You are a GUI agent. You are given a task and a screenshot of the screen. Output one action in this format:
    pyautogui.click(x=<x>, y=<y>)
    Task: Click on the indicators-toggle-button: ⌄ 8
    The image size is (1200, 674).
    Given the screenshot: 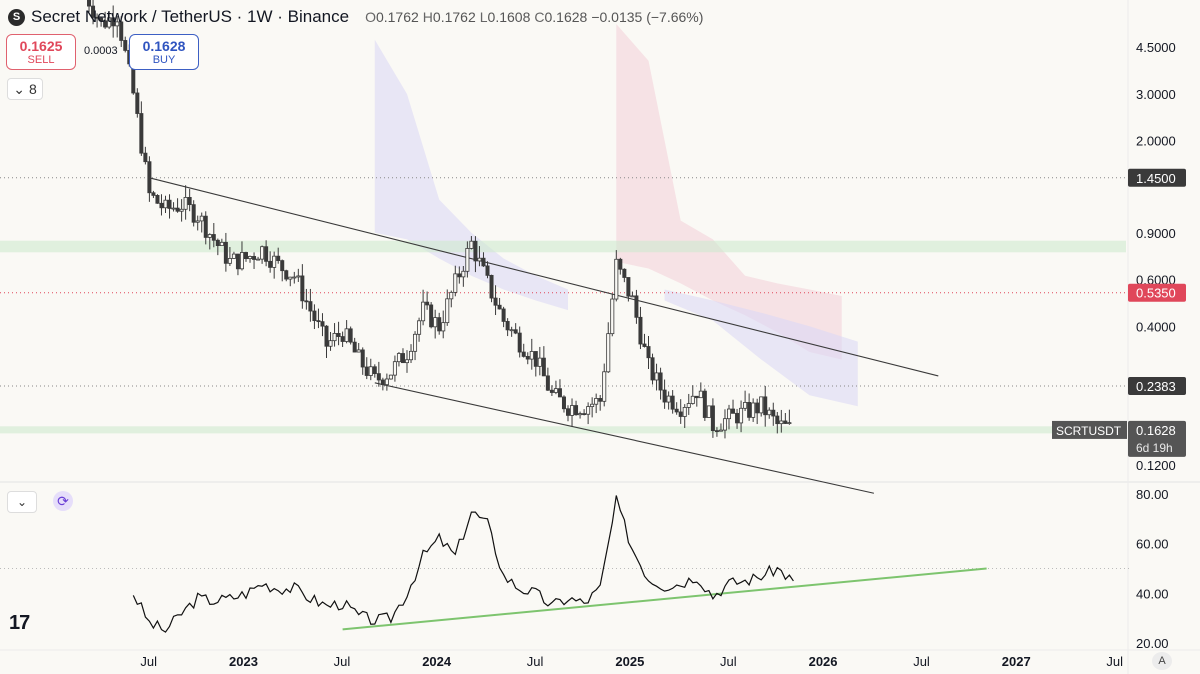 What is the action you would take?
    pyautogui.click(x=25, y=89)
    